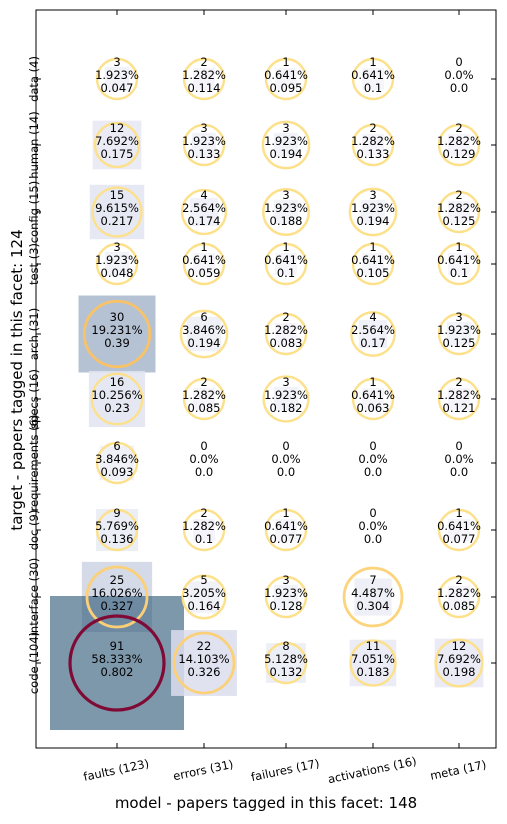  What do you see at coordinates (286, 408) in the screenshot?
I see `cell-label-line: 0.182` at bounding box center [286, 408].